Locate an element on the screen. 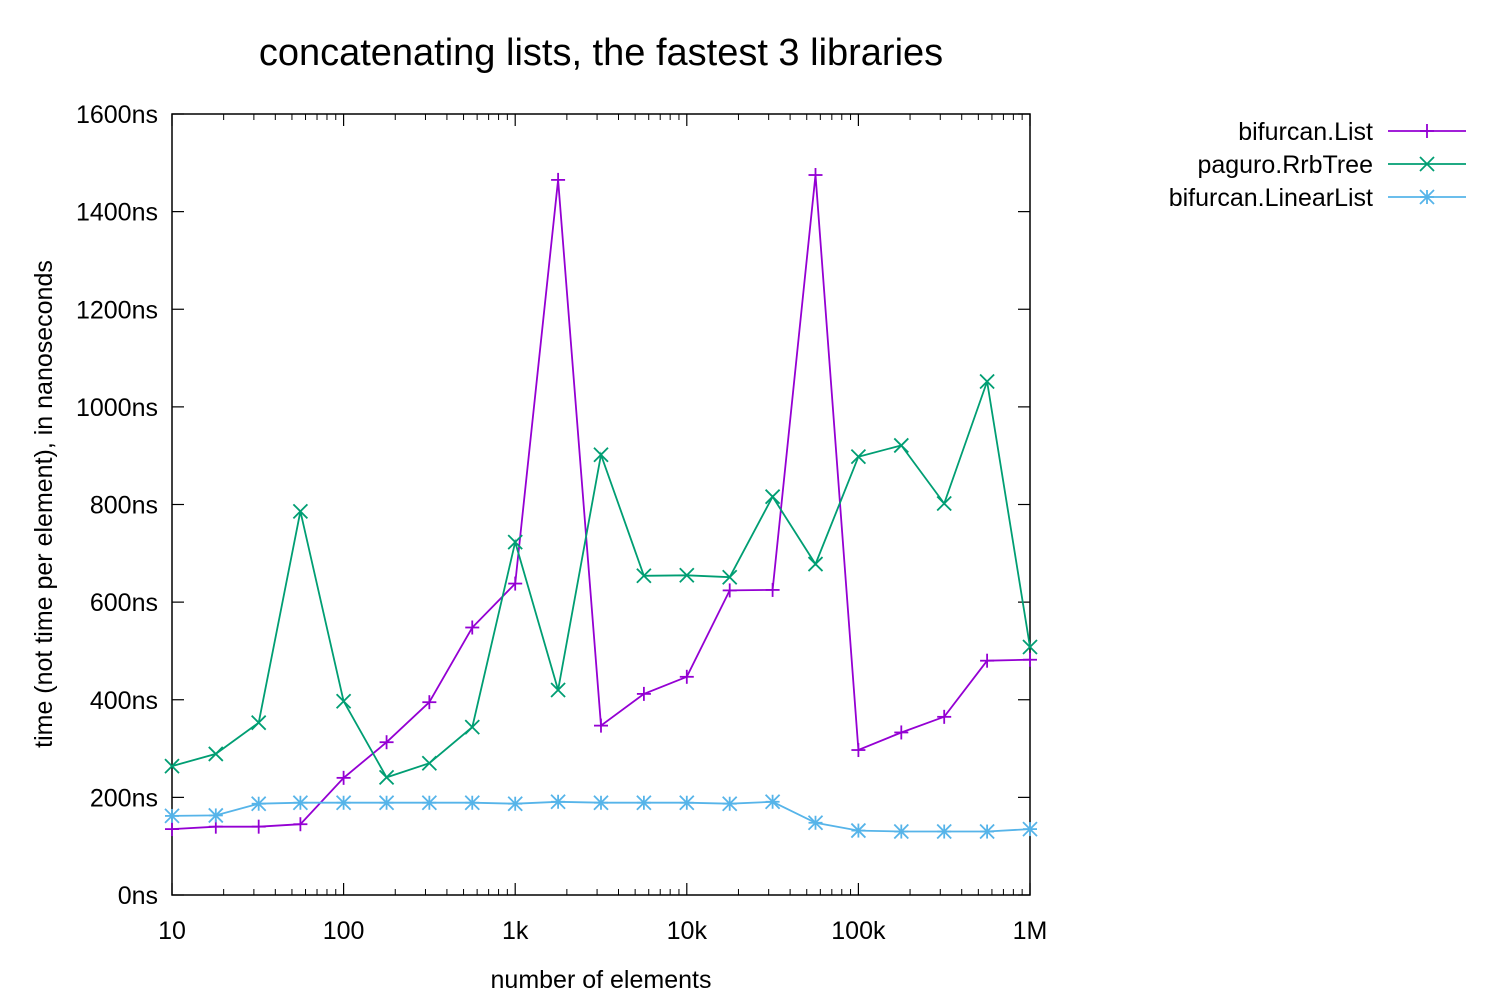  legend-label: bifurcan.LinearList is located at coordinates (1271, 198).